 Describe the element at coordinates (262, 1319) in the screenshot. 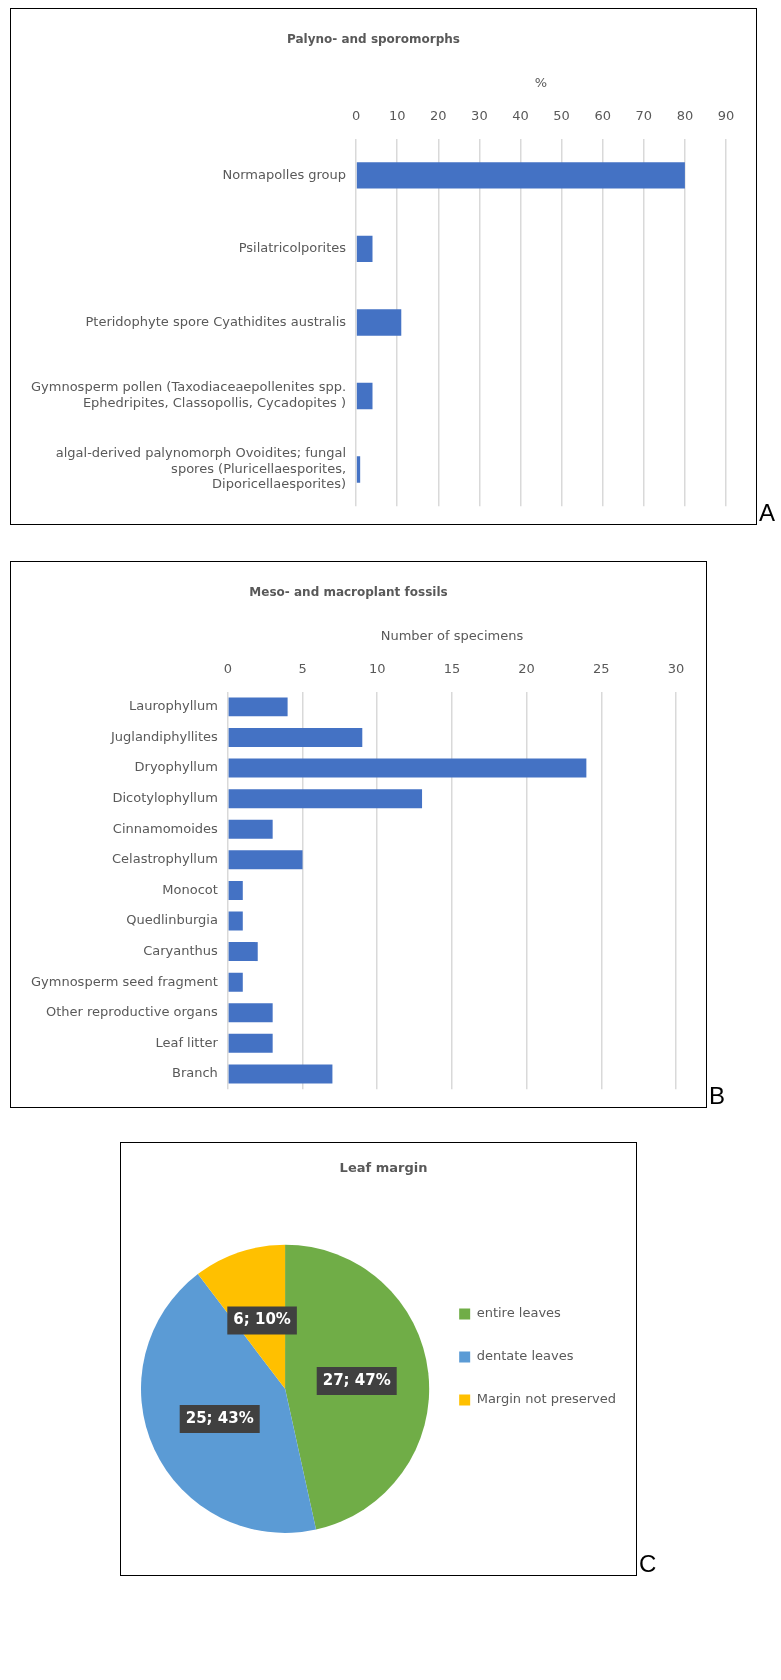

I see `data-label: 6; 10%` at that location.